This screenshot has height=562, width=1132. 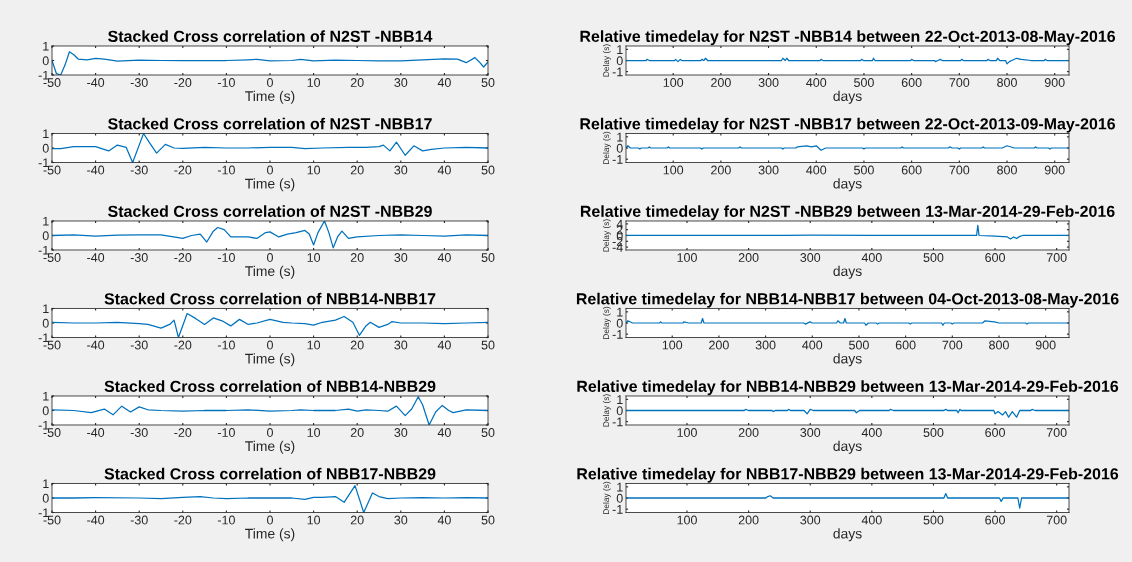 What do you see at coordinates (270, 473) in the screenshot?
I see `chart-title: Stacked Cross correlation of NBB17-NBB29` at bounding box center [270, 473].